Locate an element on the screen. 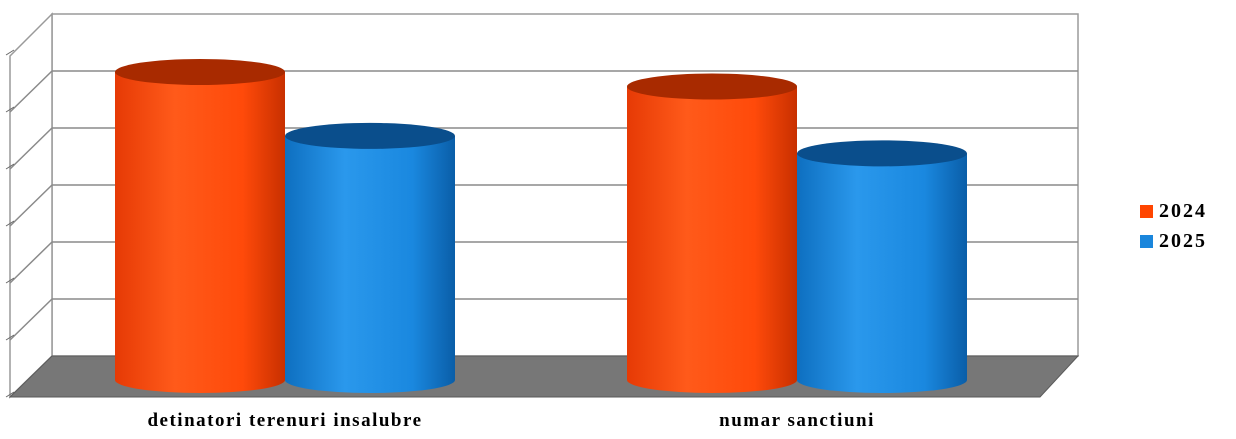 The image size is (1236, 439). legend: 2024 2025 is located at coordinates (1173, 226).